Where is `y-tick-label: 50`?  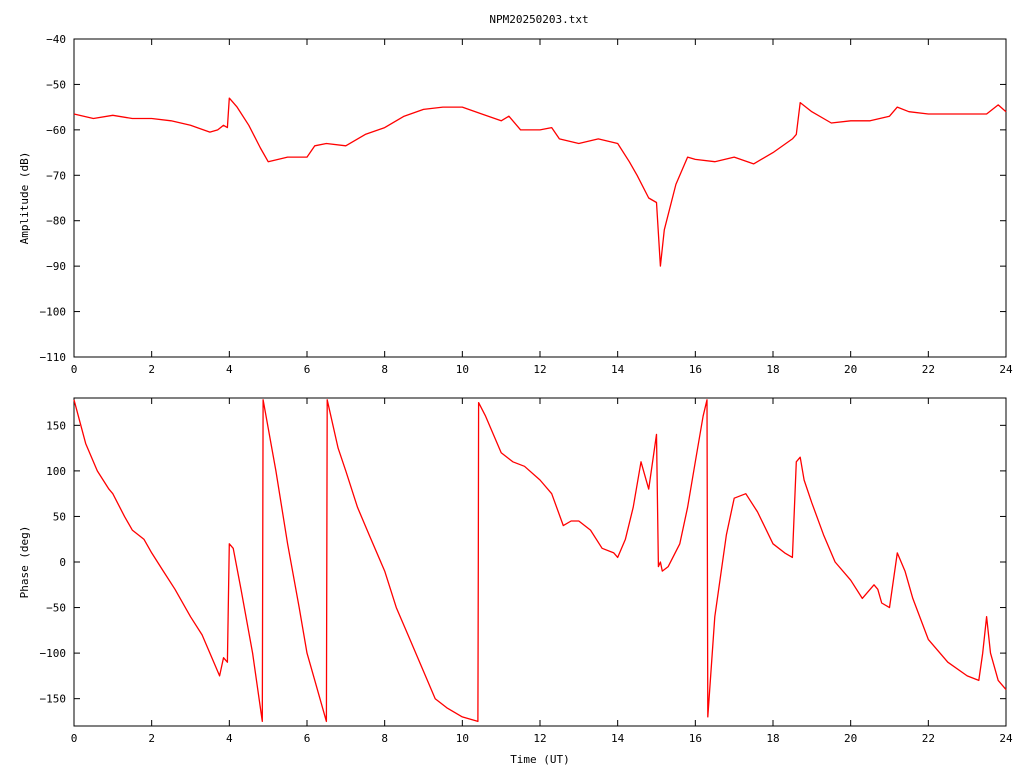
y-tick-label: 50 is located at coordinates (59, 516).